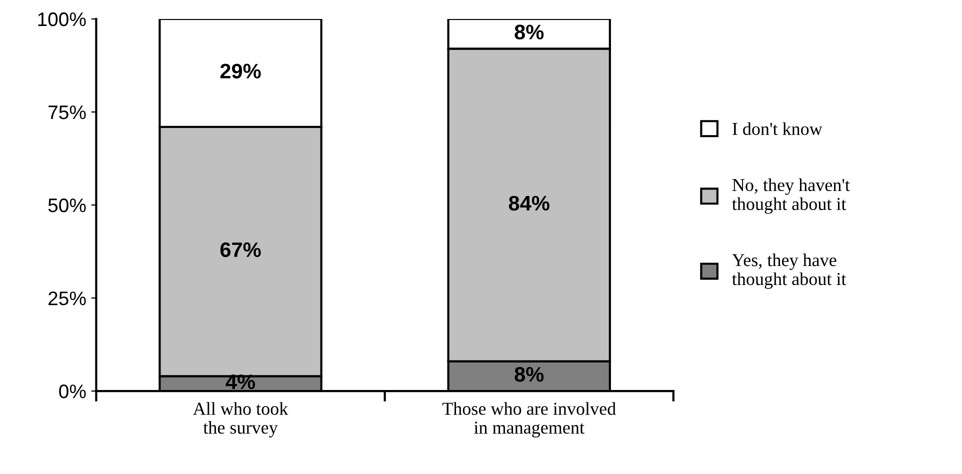 The image size is (962, 474). What do you see at coordinates (791, 196) in the screenshot?
I see `legend-label: No, they haven't thought about it` at bounding box center [791, 196].